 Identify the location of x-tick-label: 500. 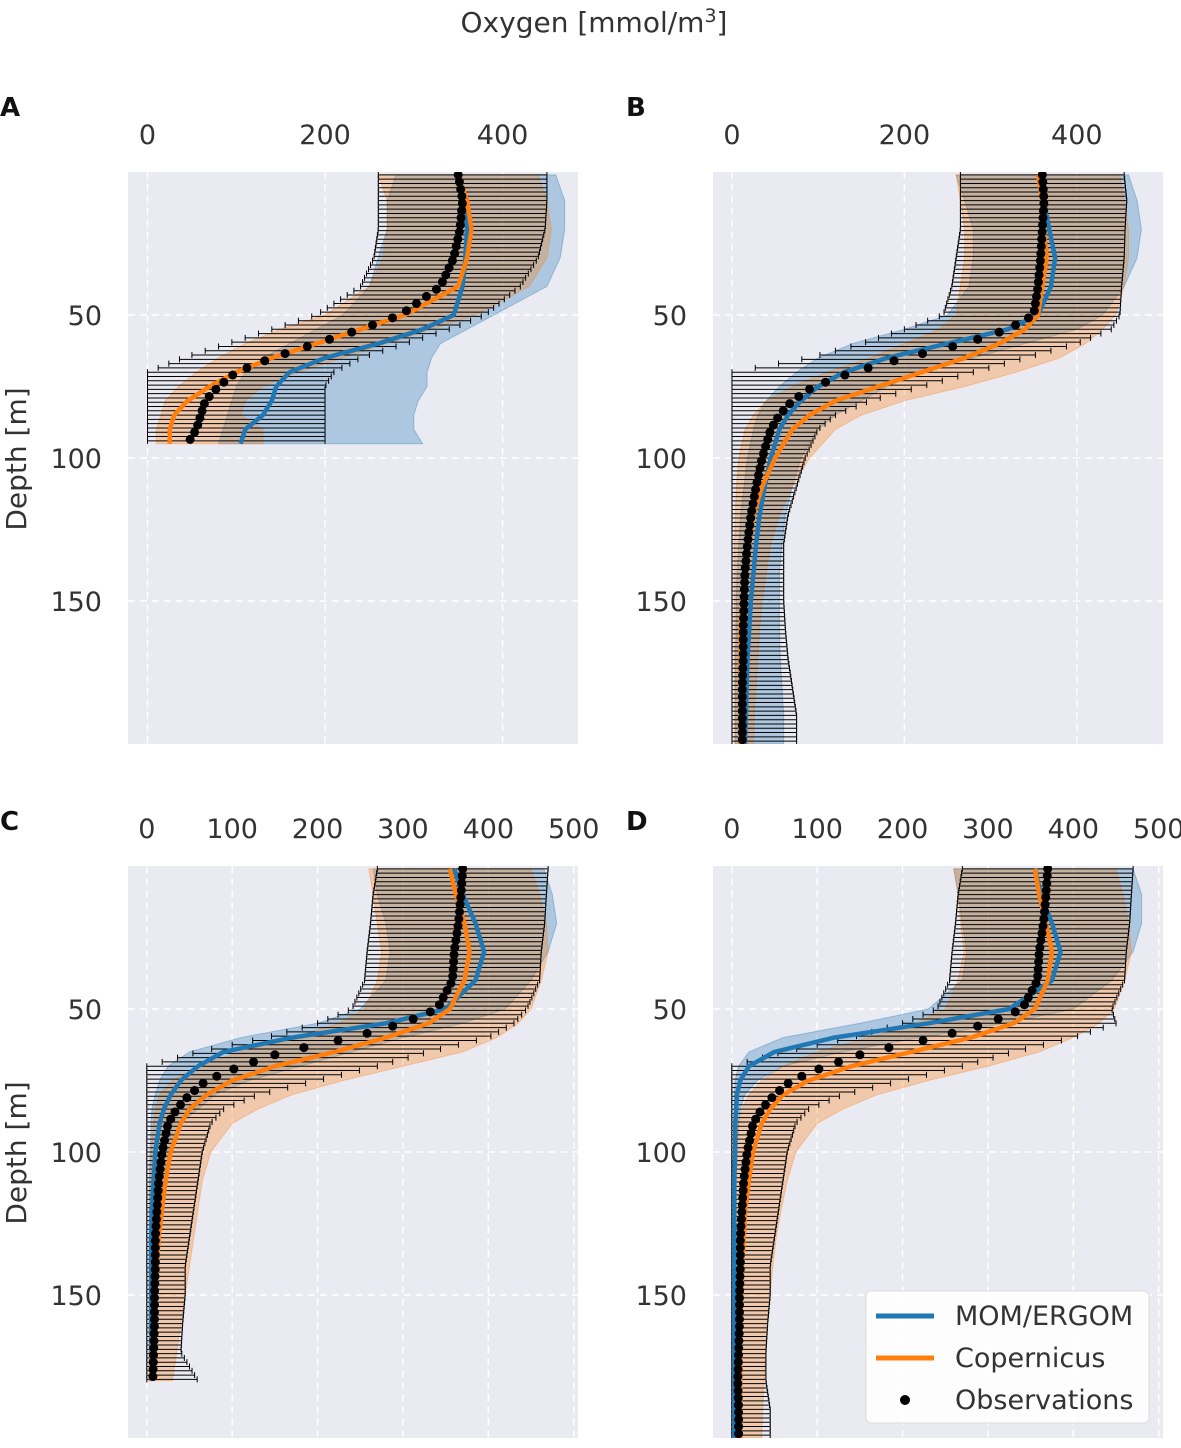
(1157, 829).